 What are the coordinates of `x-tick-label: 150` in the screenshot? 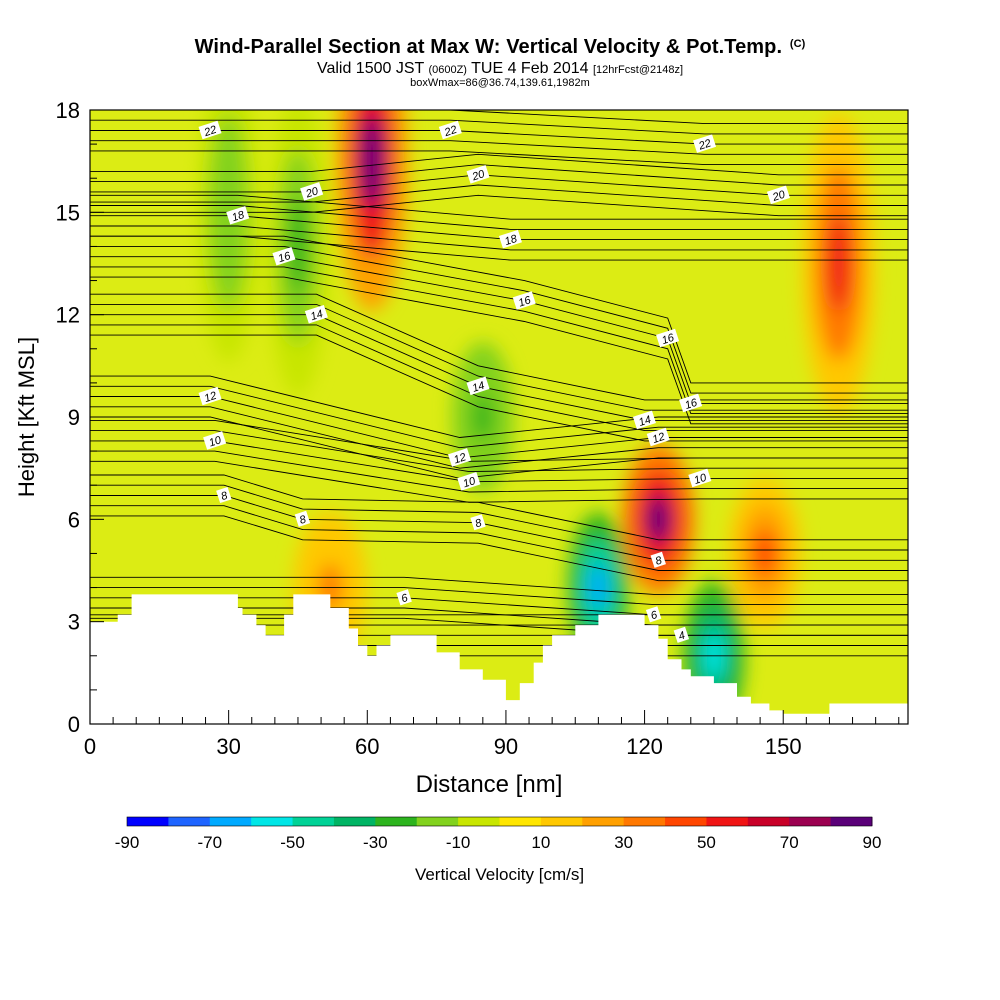 It's located at (783, 746).